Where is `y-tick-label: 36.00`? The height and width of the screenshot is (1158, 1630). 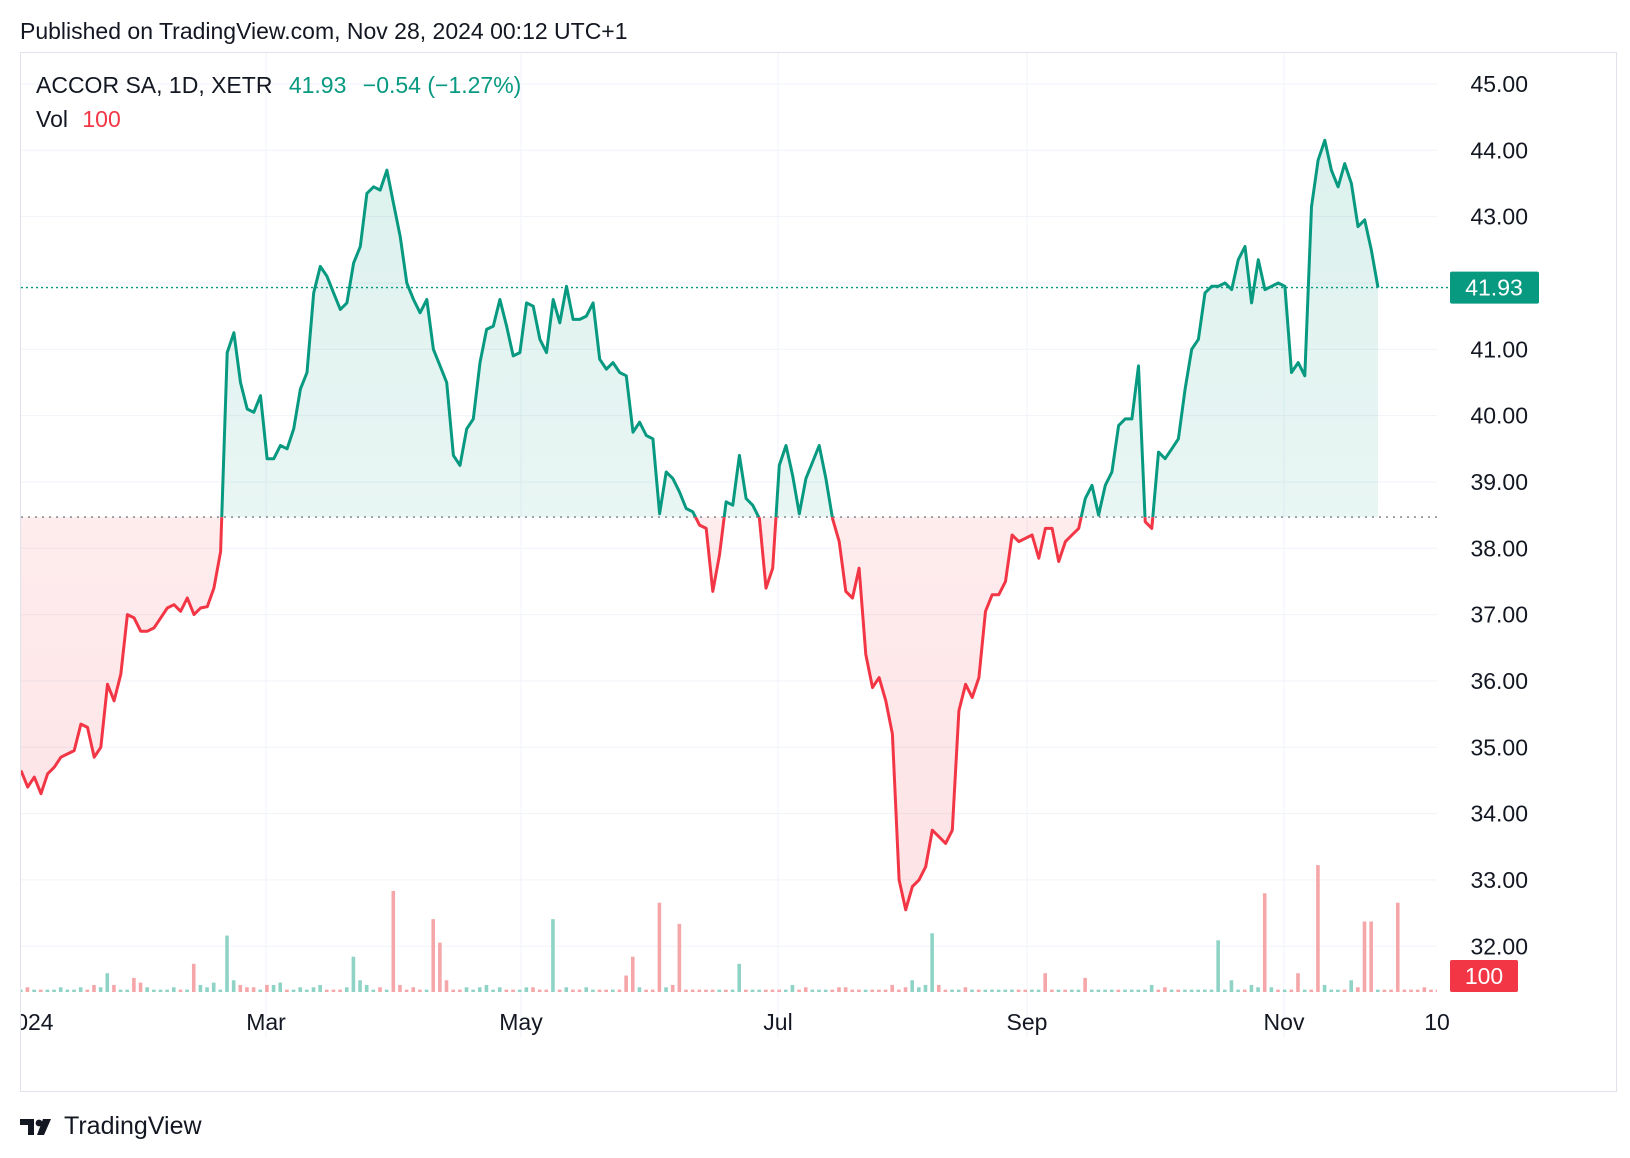
y-tick-label: 36.00 is located at coordinates (1499, 681).